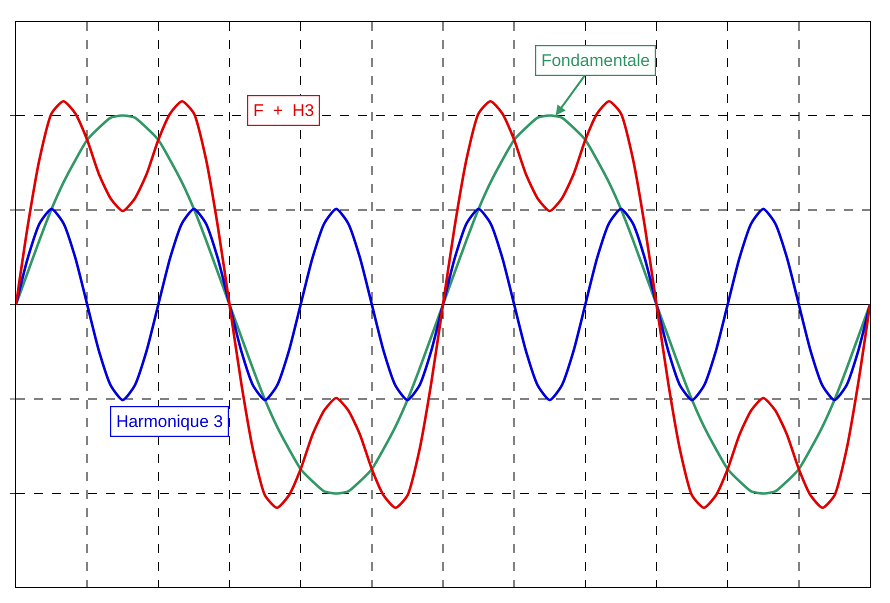 The image size is (890, 603). I want to click on series-label: Harmonique 3, so click(169, 422).